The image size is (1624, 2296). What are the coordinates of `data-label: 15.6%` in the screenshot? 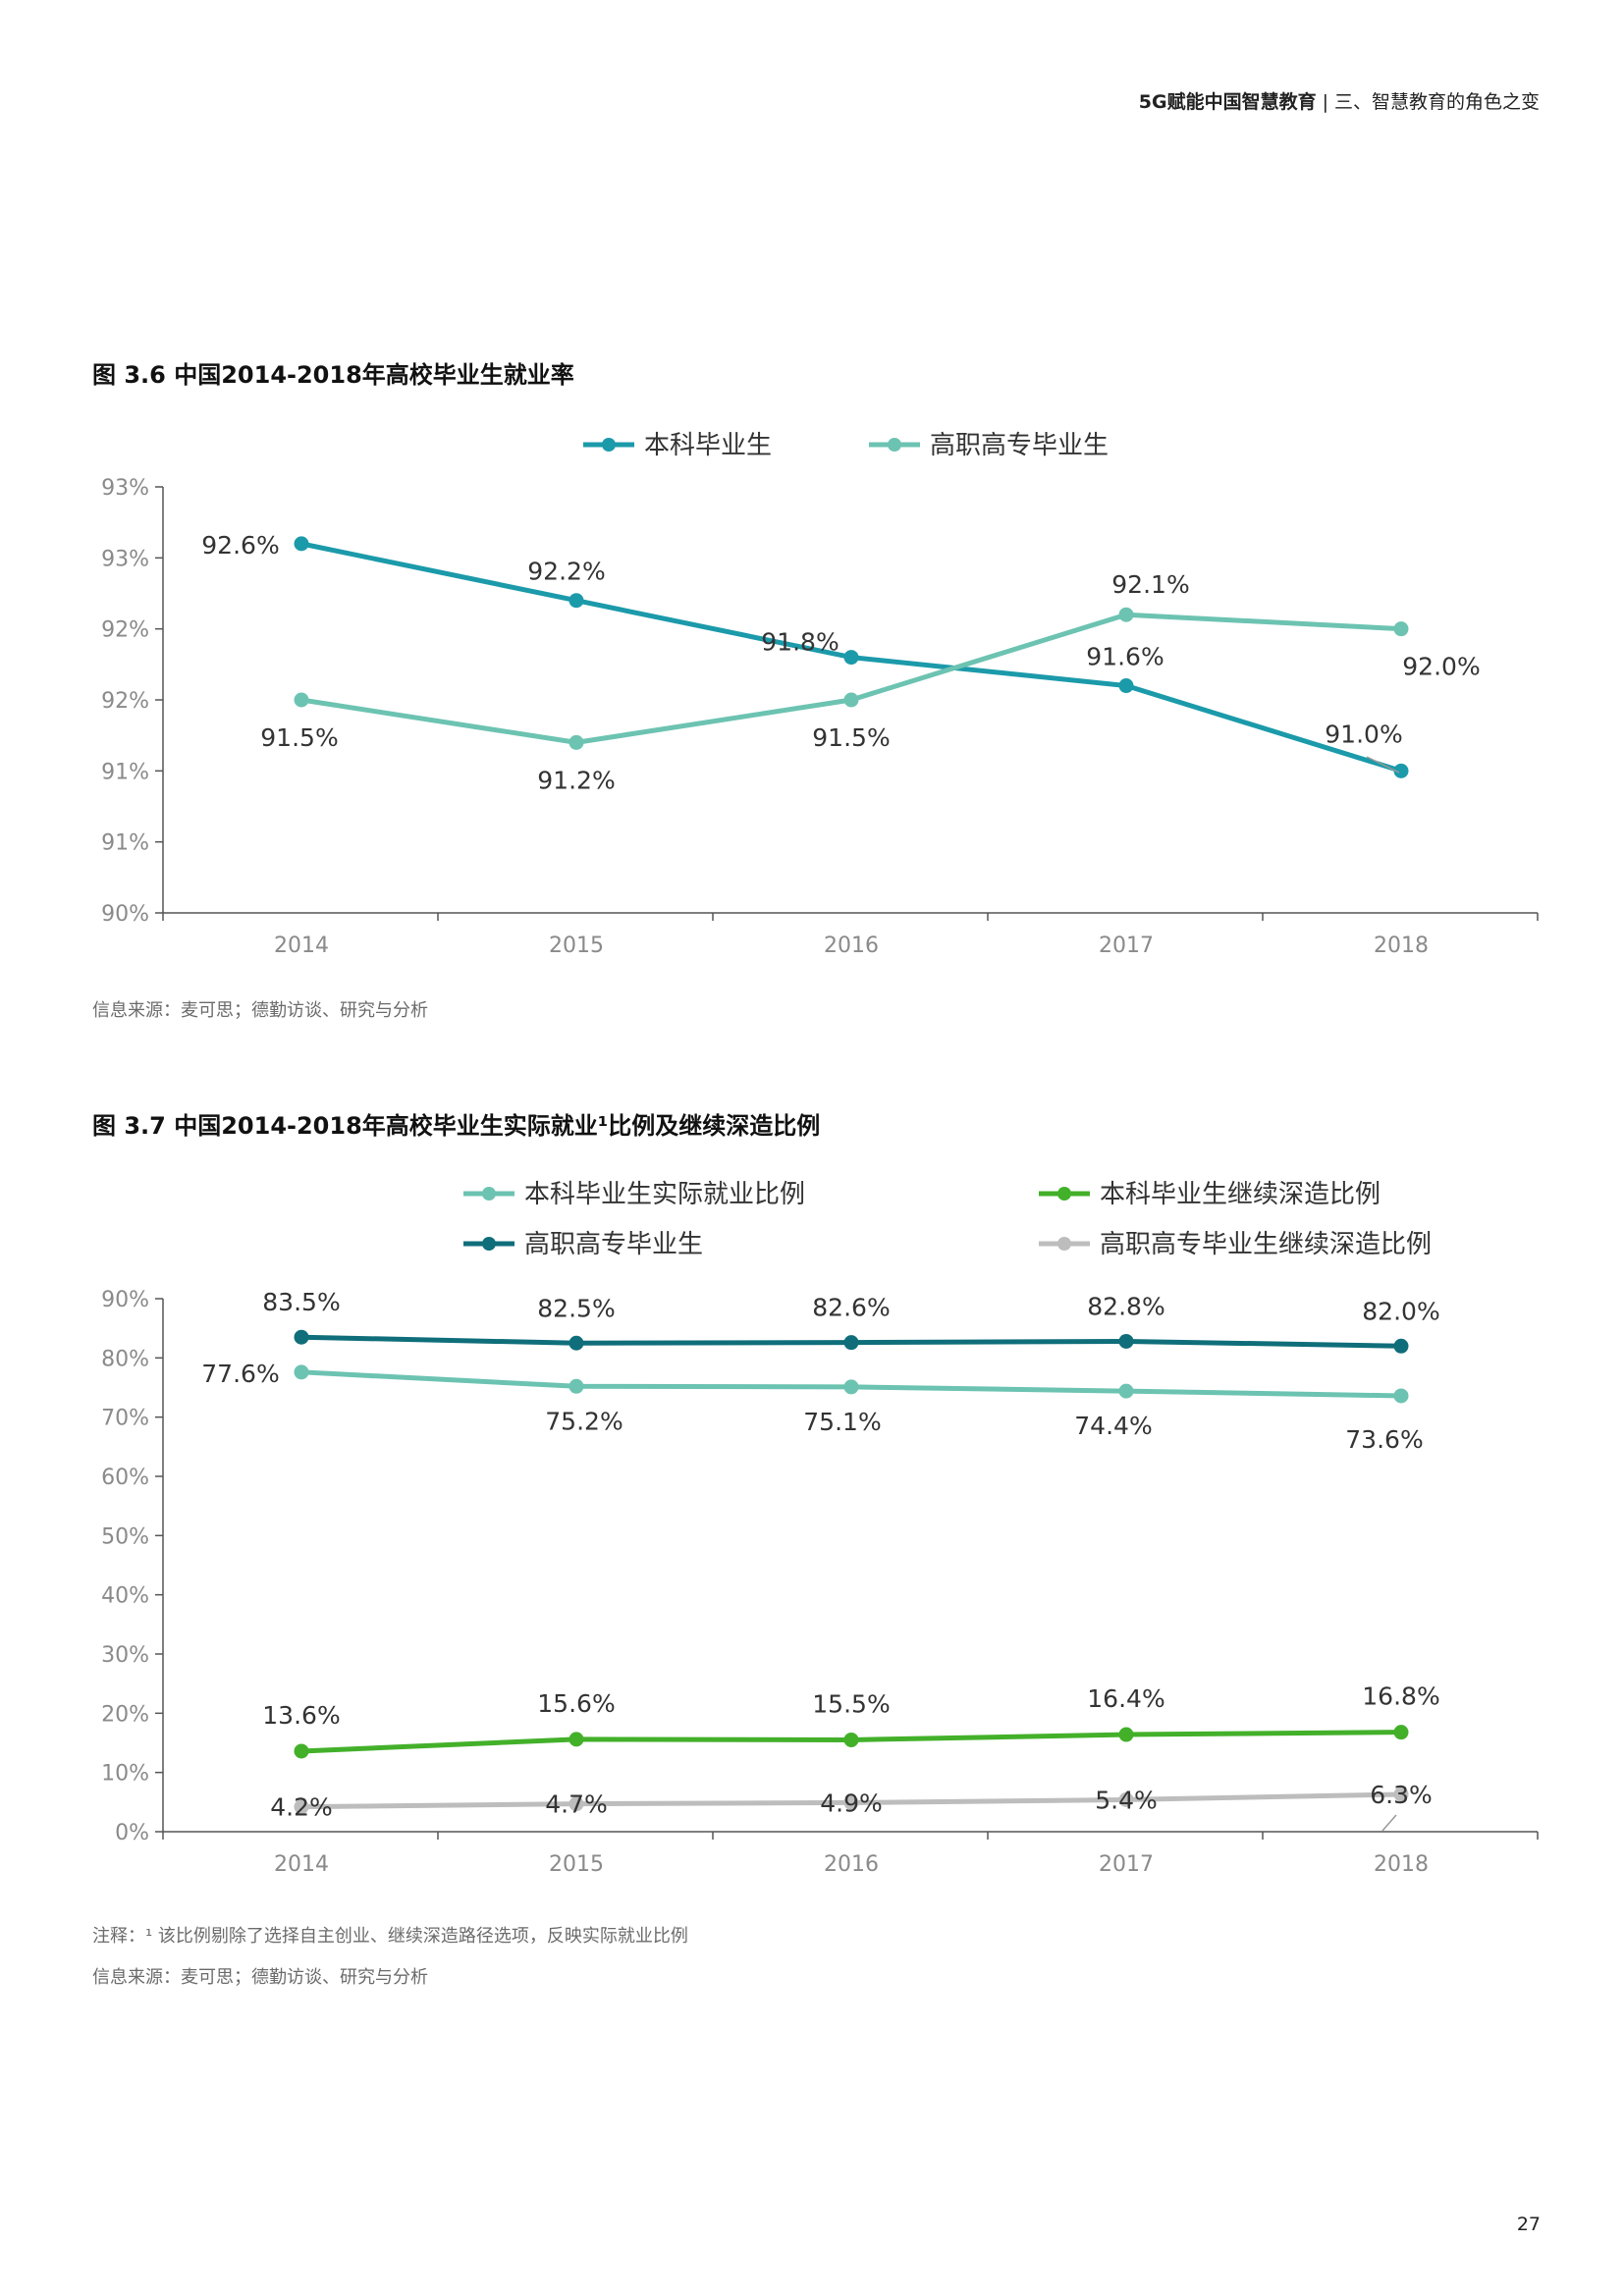 It's located at (576, 1703).